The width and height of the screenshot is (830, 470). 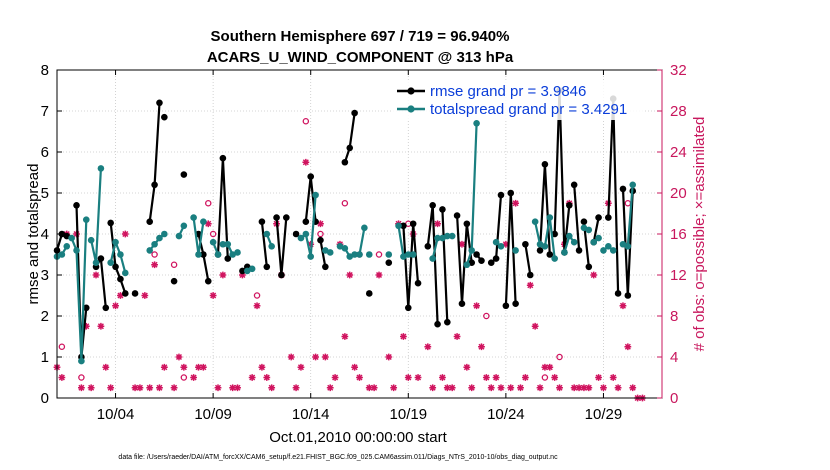 I want to click on legend-spread-marker, so click(x=411, y=109).